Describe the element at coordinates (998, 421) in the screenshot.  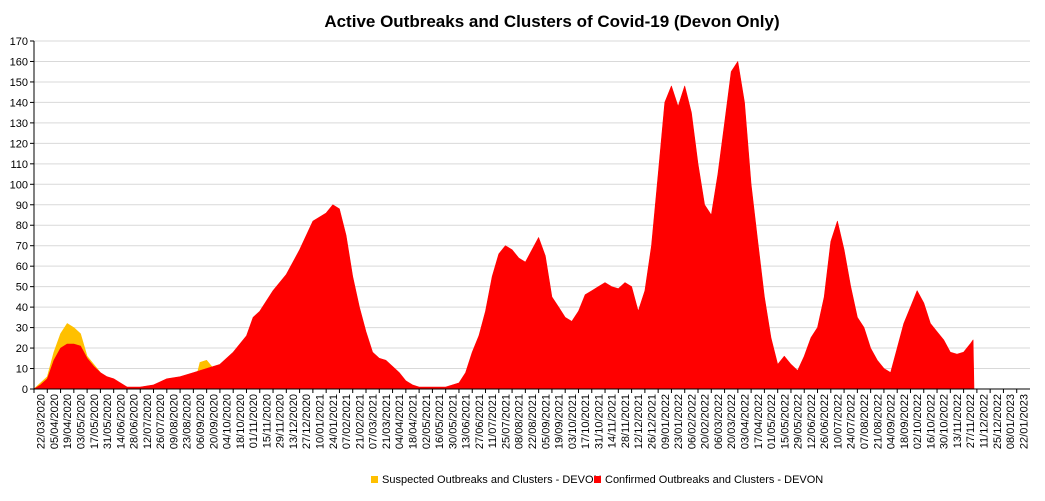
I see `x-tick-label: 25/12/2022` at that location.